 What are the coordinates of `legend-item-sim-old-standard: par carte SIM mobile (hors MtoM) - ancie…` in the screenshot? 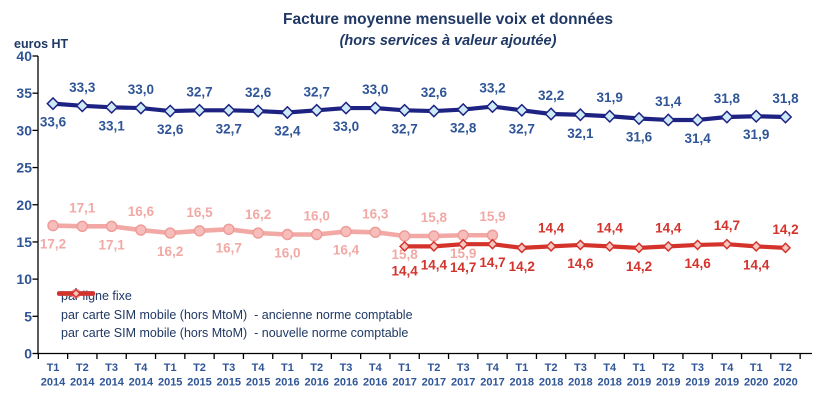 It's located at (235, 306).